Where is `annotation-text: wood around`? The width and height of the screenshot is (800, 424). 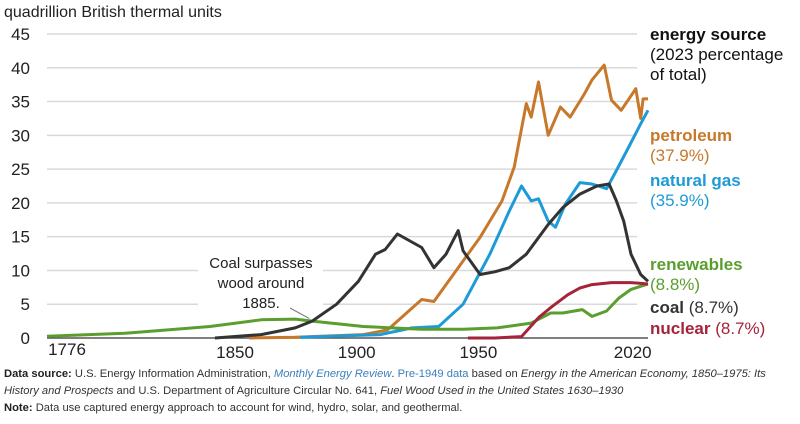 annotation-text: wood around is located at coordinates (261, 283).